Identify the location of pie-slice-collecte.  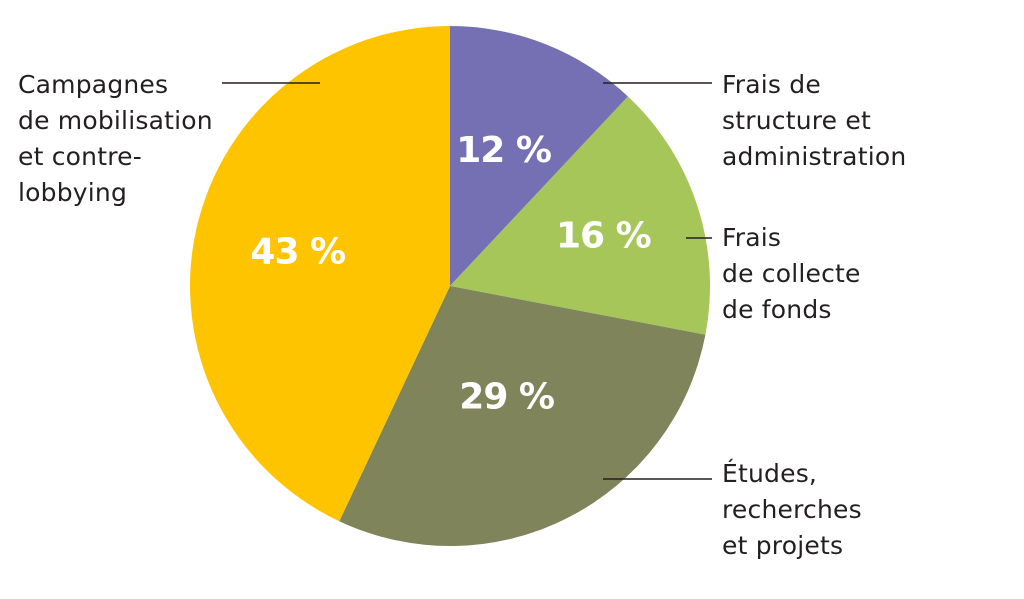
(580, 215).